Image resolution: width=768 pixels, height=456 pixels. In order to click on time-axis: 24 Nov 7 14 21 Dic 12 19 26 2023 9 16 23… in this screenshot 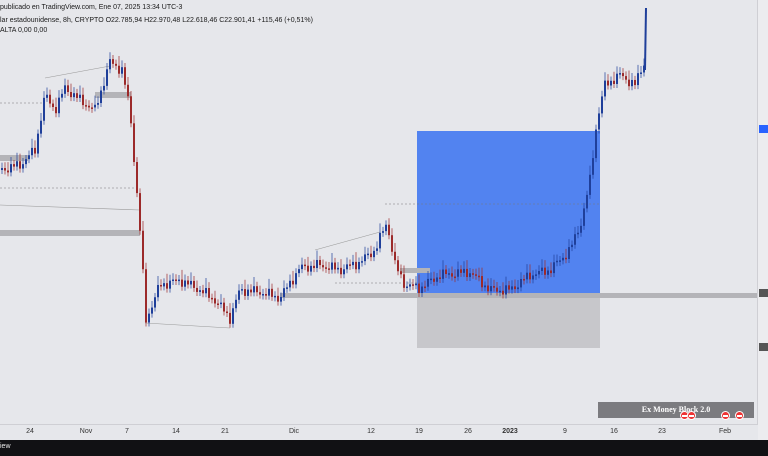, I will do `click(379, 432)`.